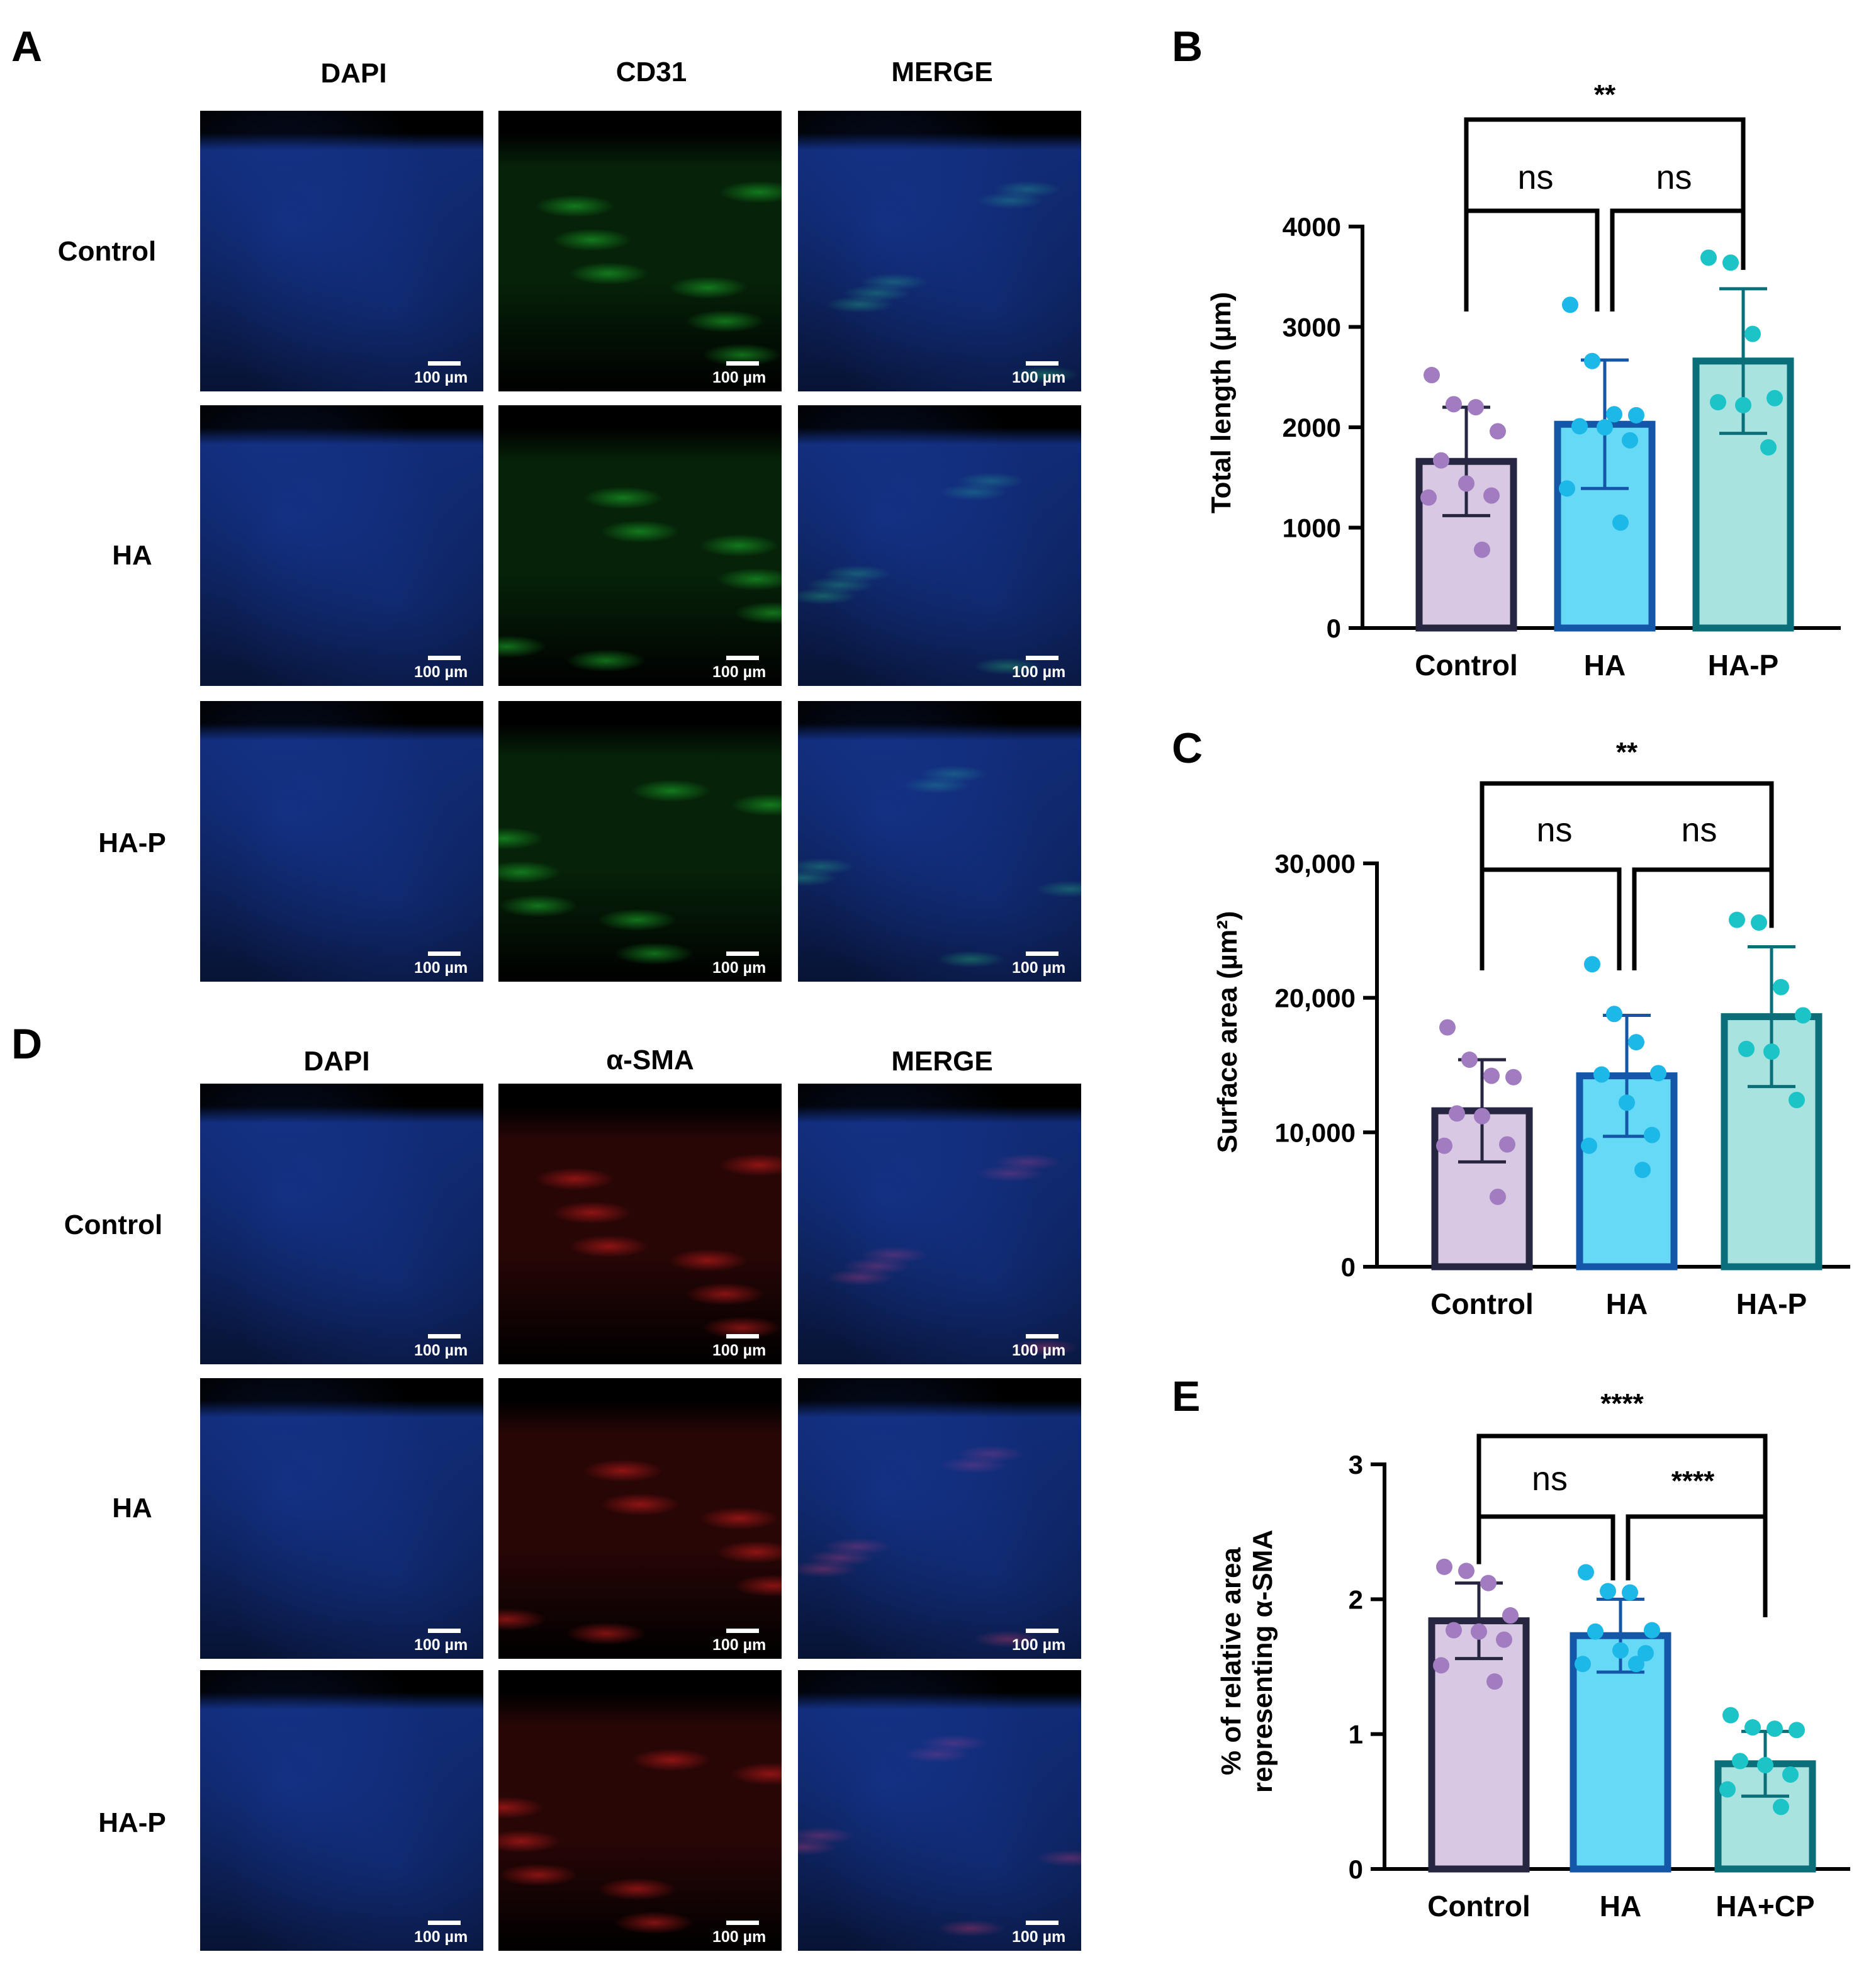 This screenshot has width=1876, height=1964. Describe the element at coordinates (1187, 47) in the screenshot. I see `panel-letter-b: B` at that location.